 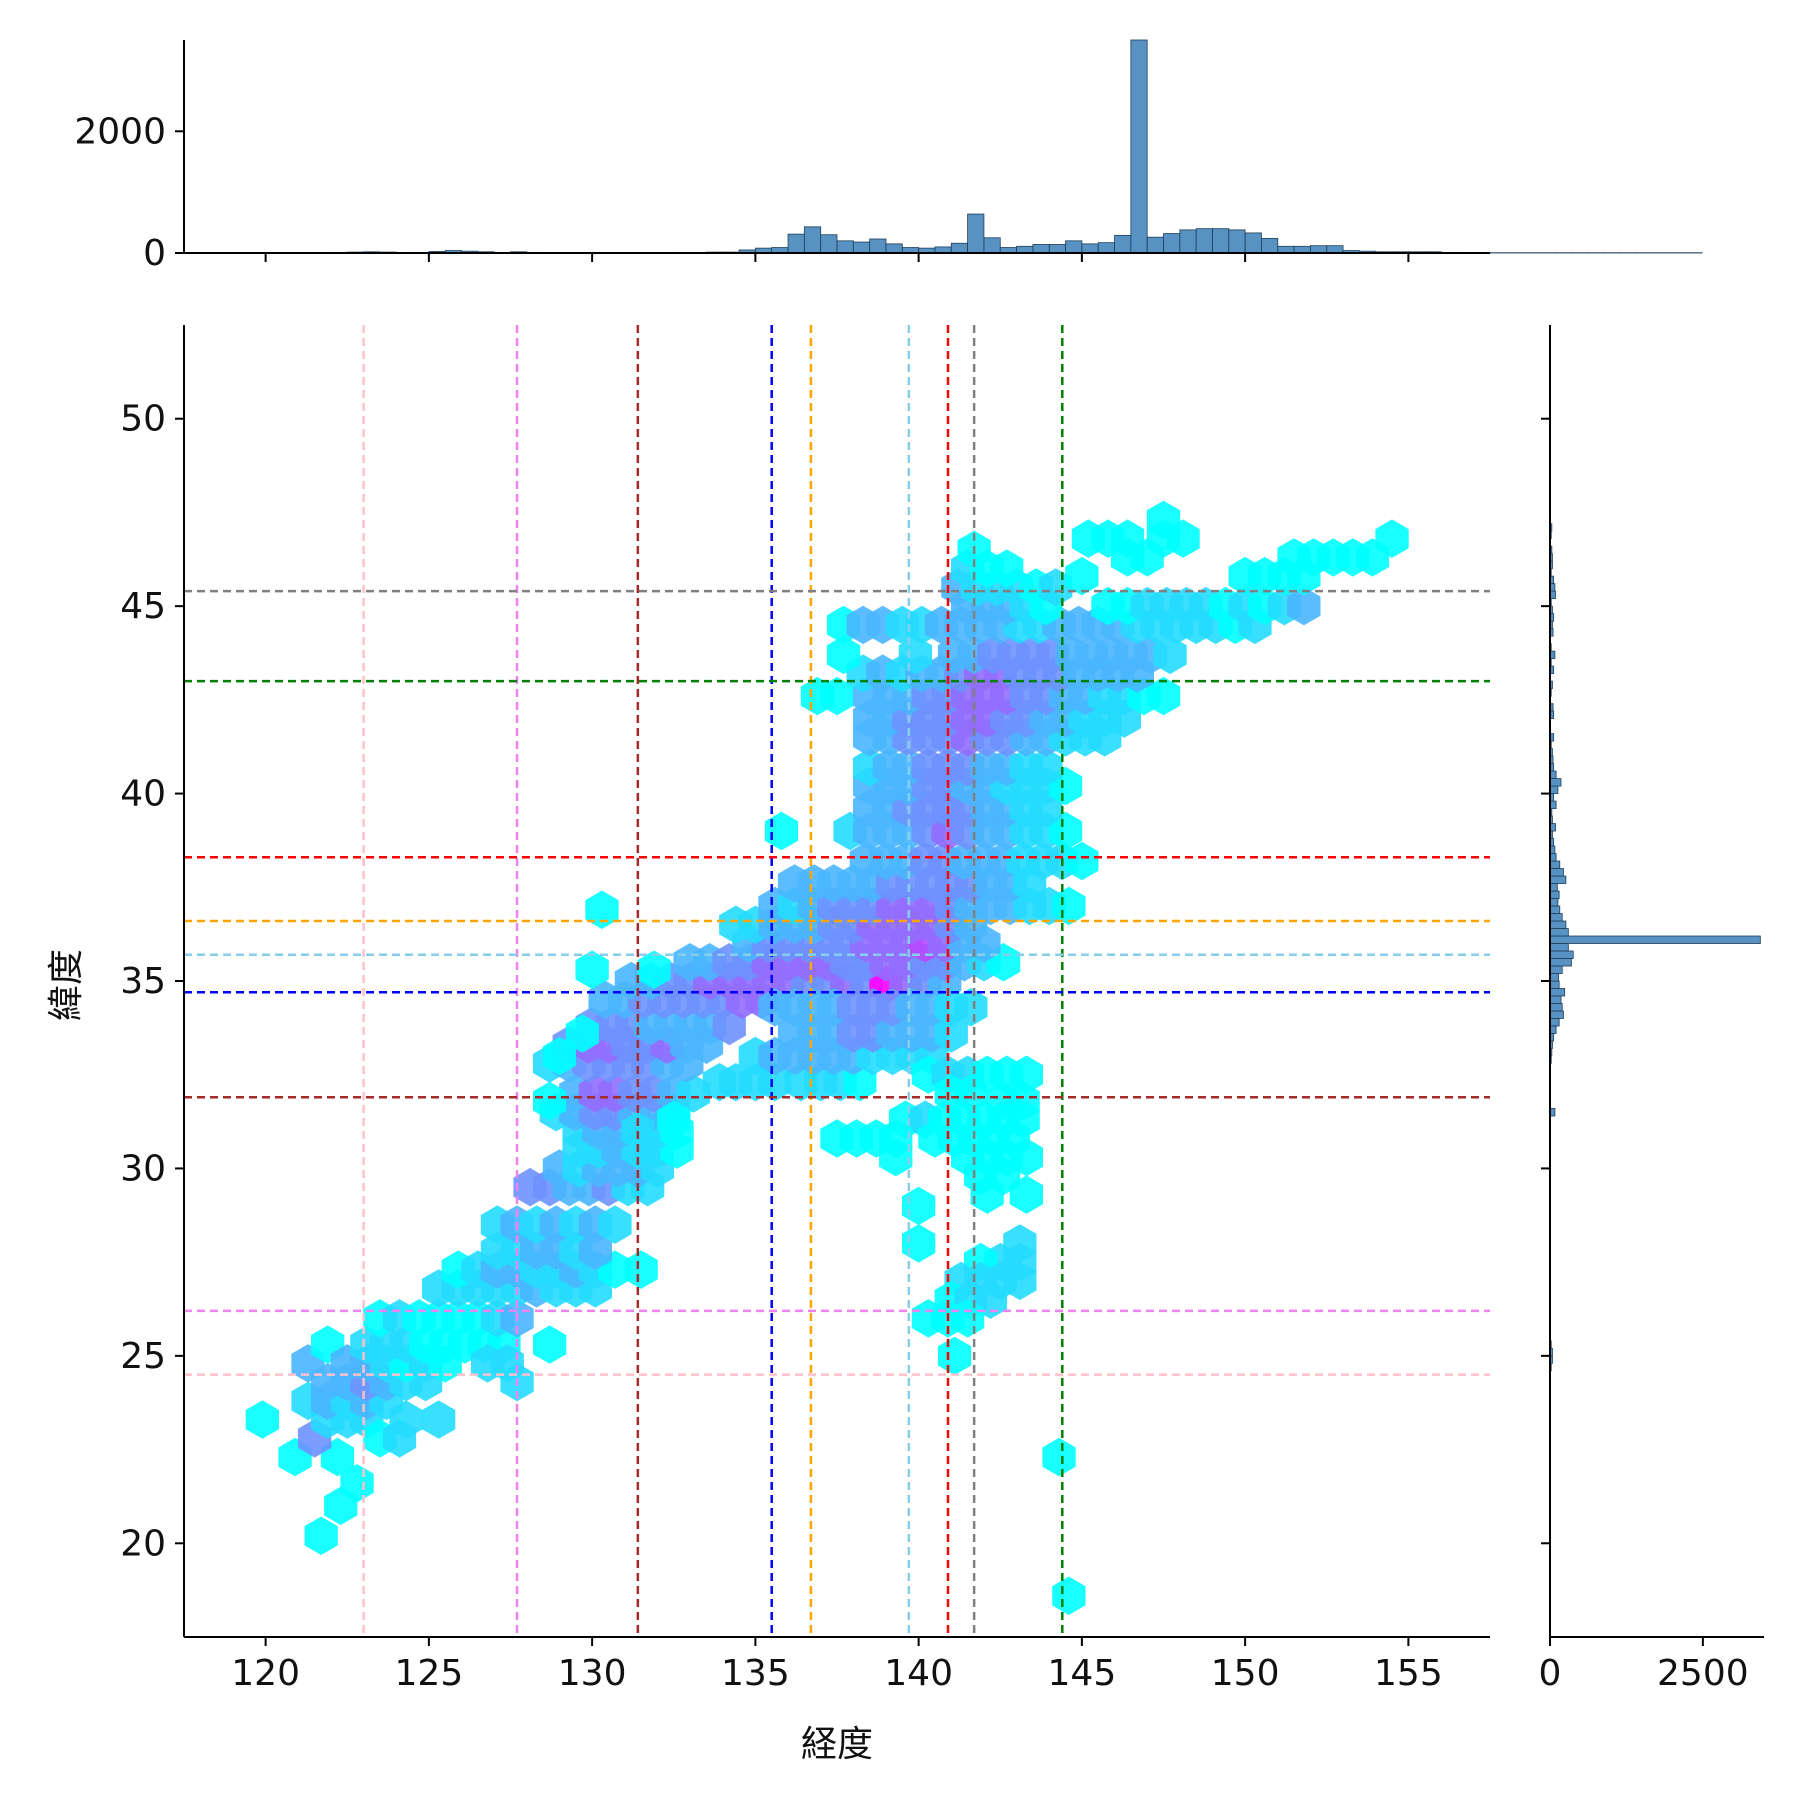 I want to click on x-axis-label: 経度, so click(x=837, y=1744).